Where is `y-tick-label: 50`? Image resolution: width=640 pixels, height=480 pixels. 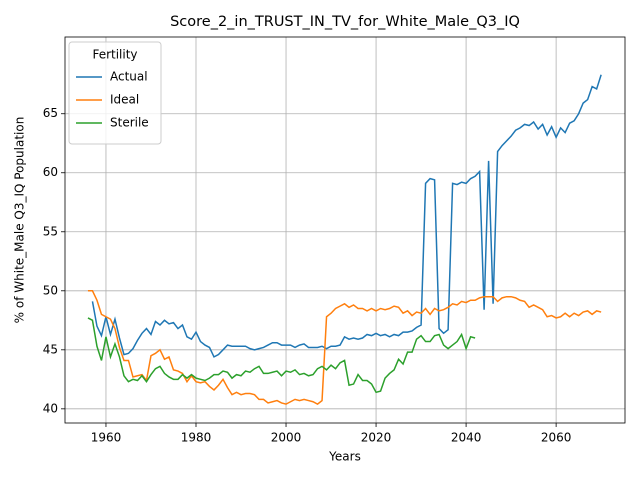 y-tick-label: 50 is located at coordinates (50, 290).